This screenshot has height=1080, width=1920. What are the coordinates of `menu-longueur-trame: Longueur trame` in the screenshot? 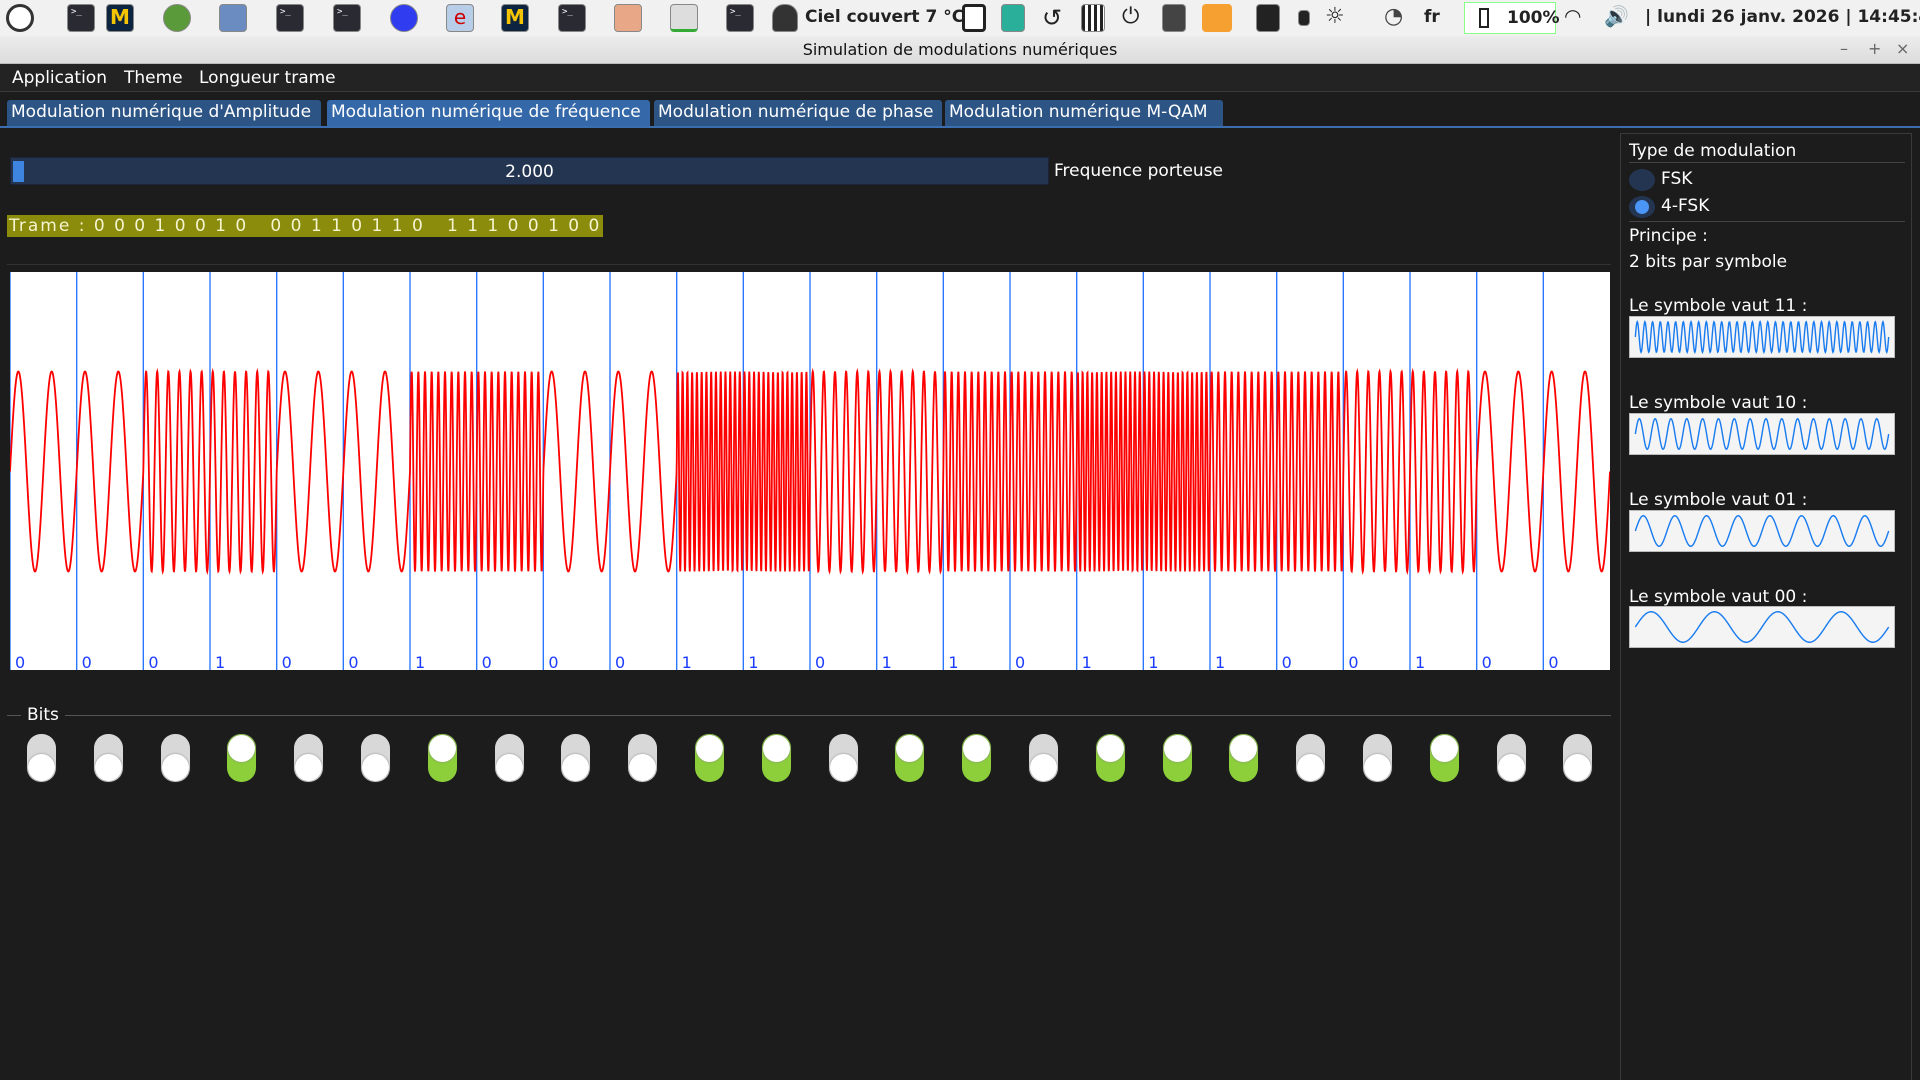 It's located at (267, 78).